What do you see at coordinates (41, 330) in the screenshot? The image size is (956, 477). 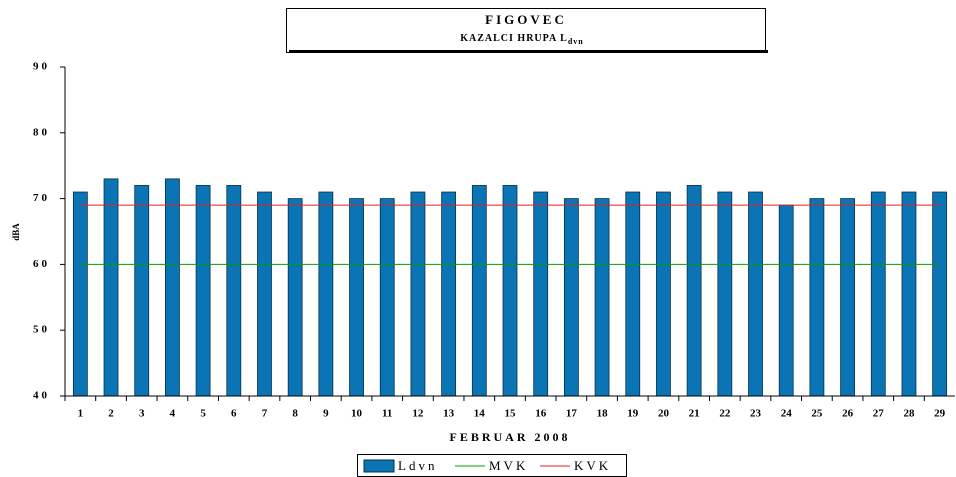 I see `y-tick-label: 50` at bounding box center [41, 330].